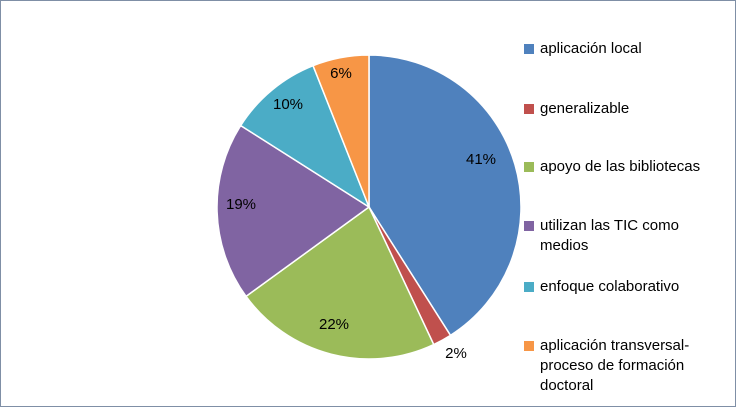 Image resolution: width=736 pixels, height=408 pixels. What do you see at coordinates (288, 104) in the screenshot?
I see `data-label-5: 10%` at bounding box center [288, 104].